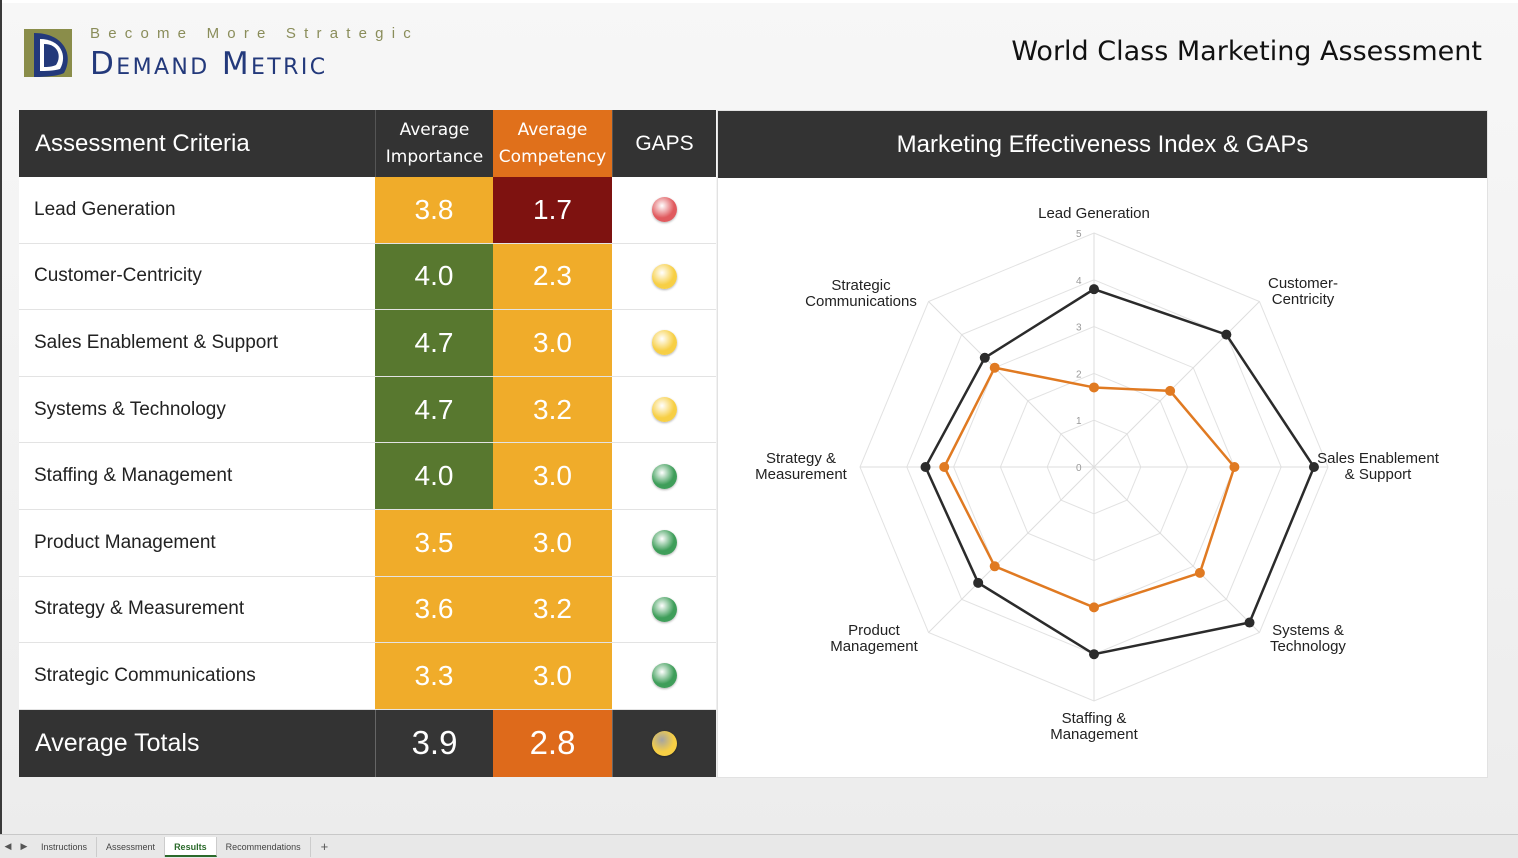 This screenshot has height=858, width=1518. What do you see at coordinates (197, 210) in the screenshot?
I see `criteria-label: Lead Generation` at bounding box center [197, 210].